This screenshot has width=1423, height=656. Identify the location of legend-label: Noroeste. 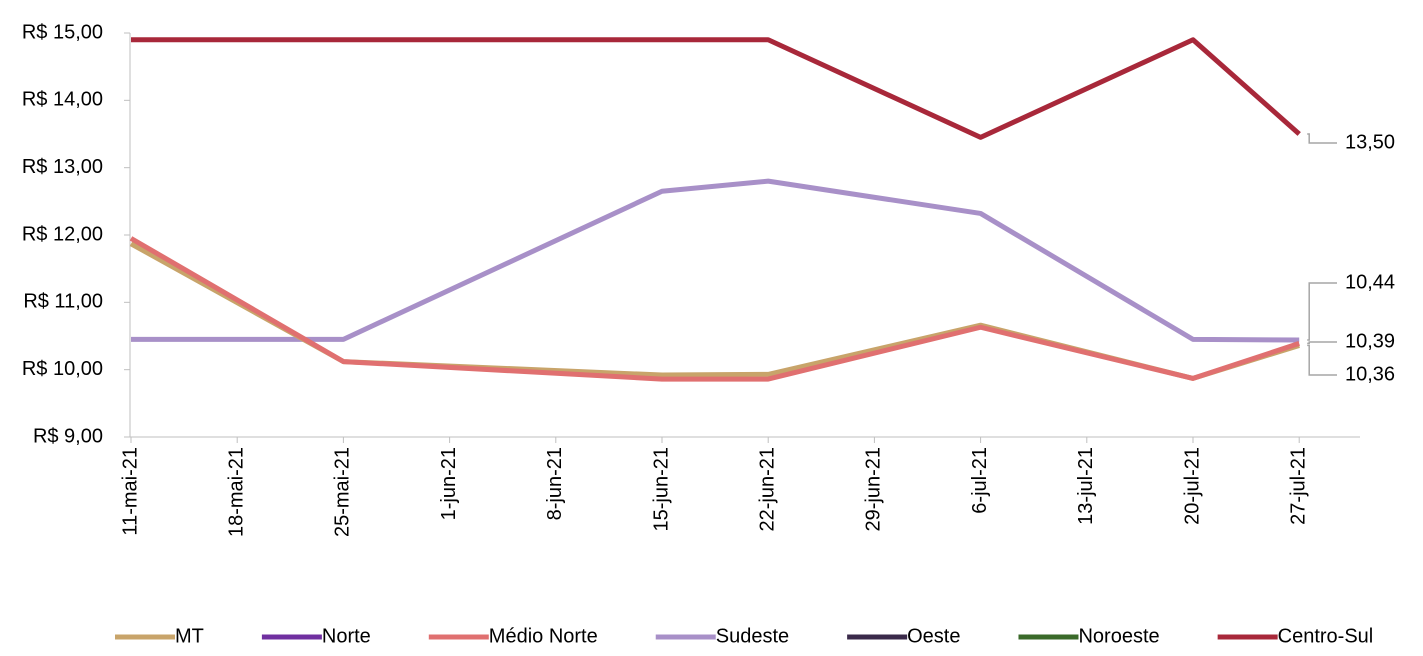
(1118, 636).